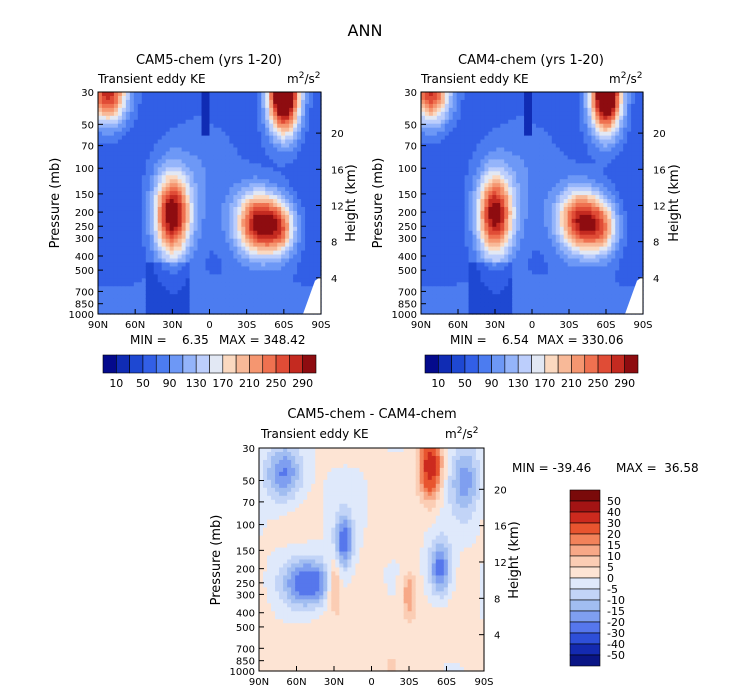  What do you see at coordinates (337, 134) in the screenshot?
I see `y2-tick-label: 20` at bounding box center [337, 134].